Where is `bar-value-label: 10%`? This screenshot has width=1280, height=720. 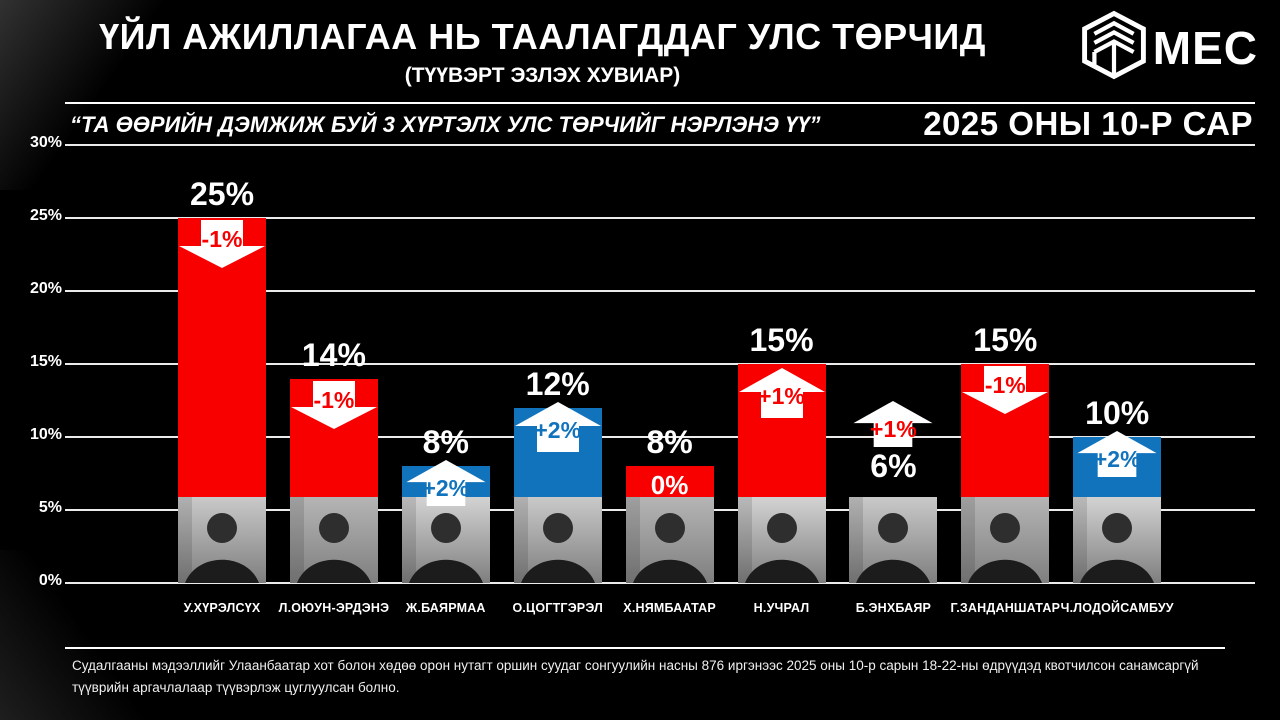
bar-value-label: 10% is located at coordinates (1117, 413).